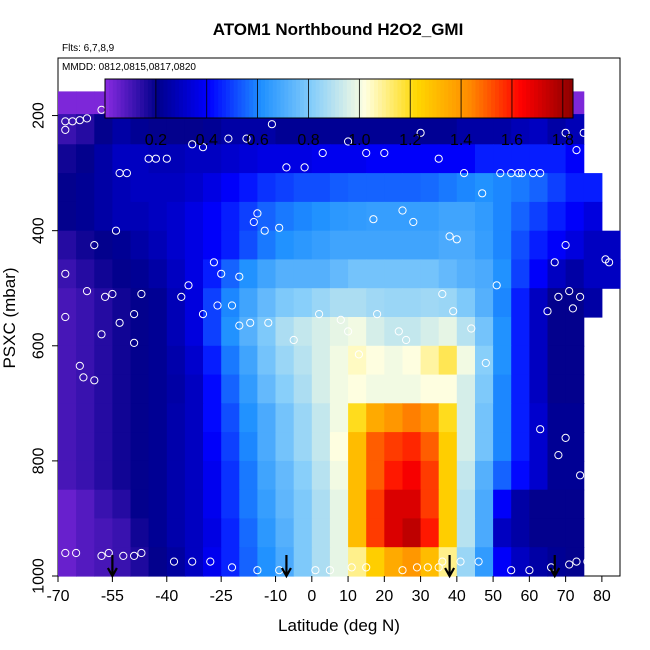 Image resolution: width=650 pixels, height=650 pixels. What do you see at coordinates (39, 460) in the screenshot?
I see `y-tick-label: 800` at bounding box center [39, 460].